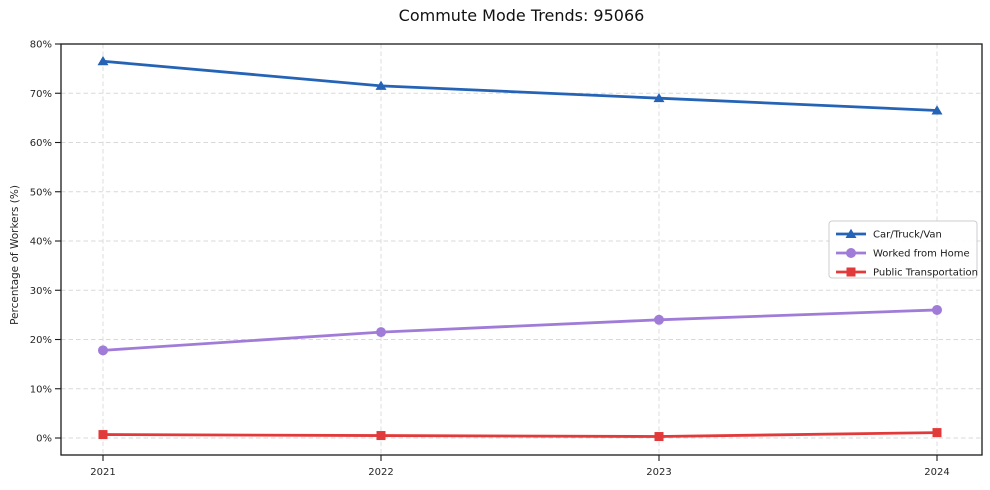 The height and width of the screenshot is (490, 990). What do you see at coordinates (851, 233) in the screenshot?
I see `legend-car-truck-van-triangle-up-marker` at bounding box center [851, 233].